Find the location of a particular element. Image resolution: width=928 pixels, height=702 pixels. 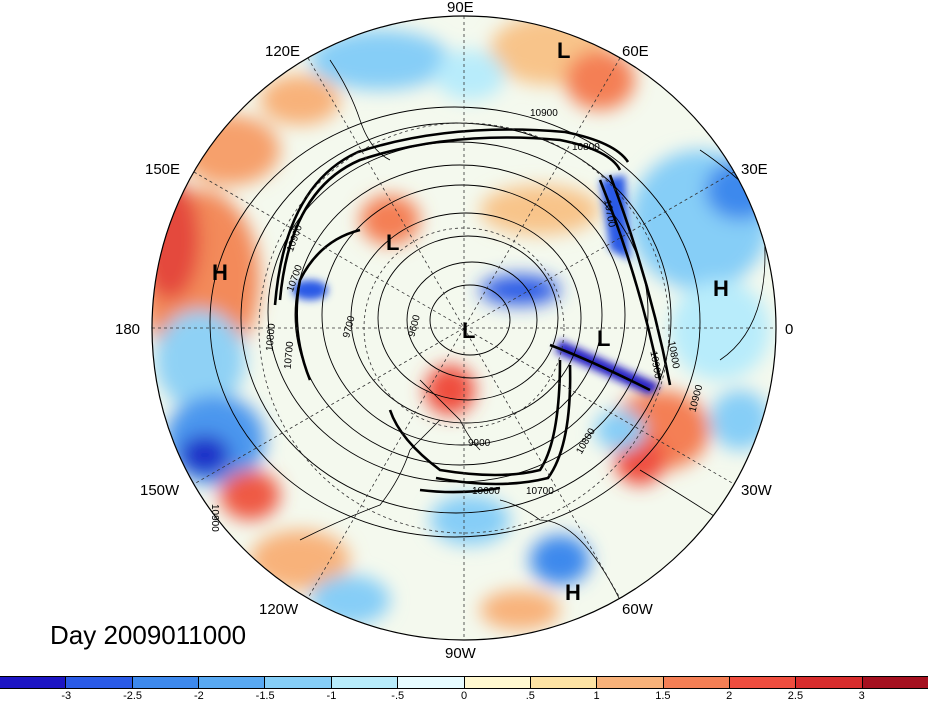

colorbar-tick-label: 1.5 is located at coordinates (663, 696).